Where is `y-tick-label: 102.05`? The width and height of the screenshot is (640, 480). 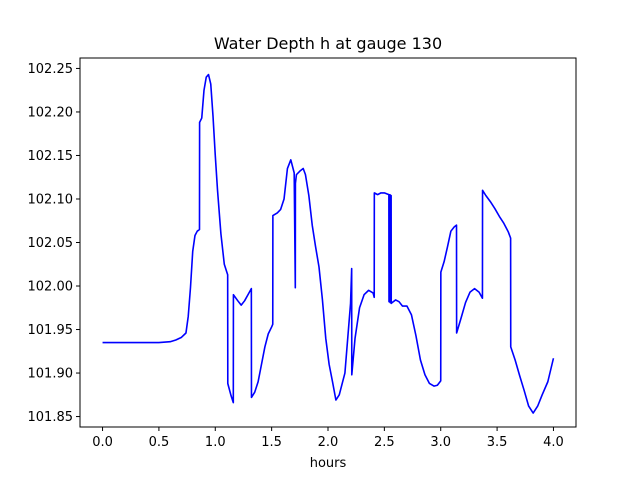
y-tick-label: 102.05 is located at coordinates (51, 243).